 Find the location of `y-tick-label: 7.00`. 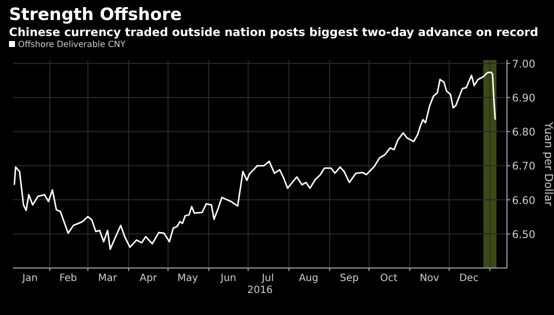

y-tick-label: 7.00 is located at coordinates (524, 64).